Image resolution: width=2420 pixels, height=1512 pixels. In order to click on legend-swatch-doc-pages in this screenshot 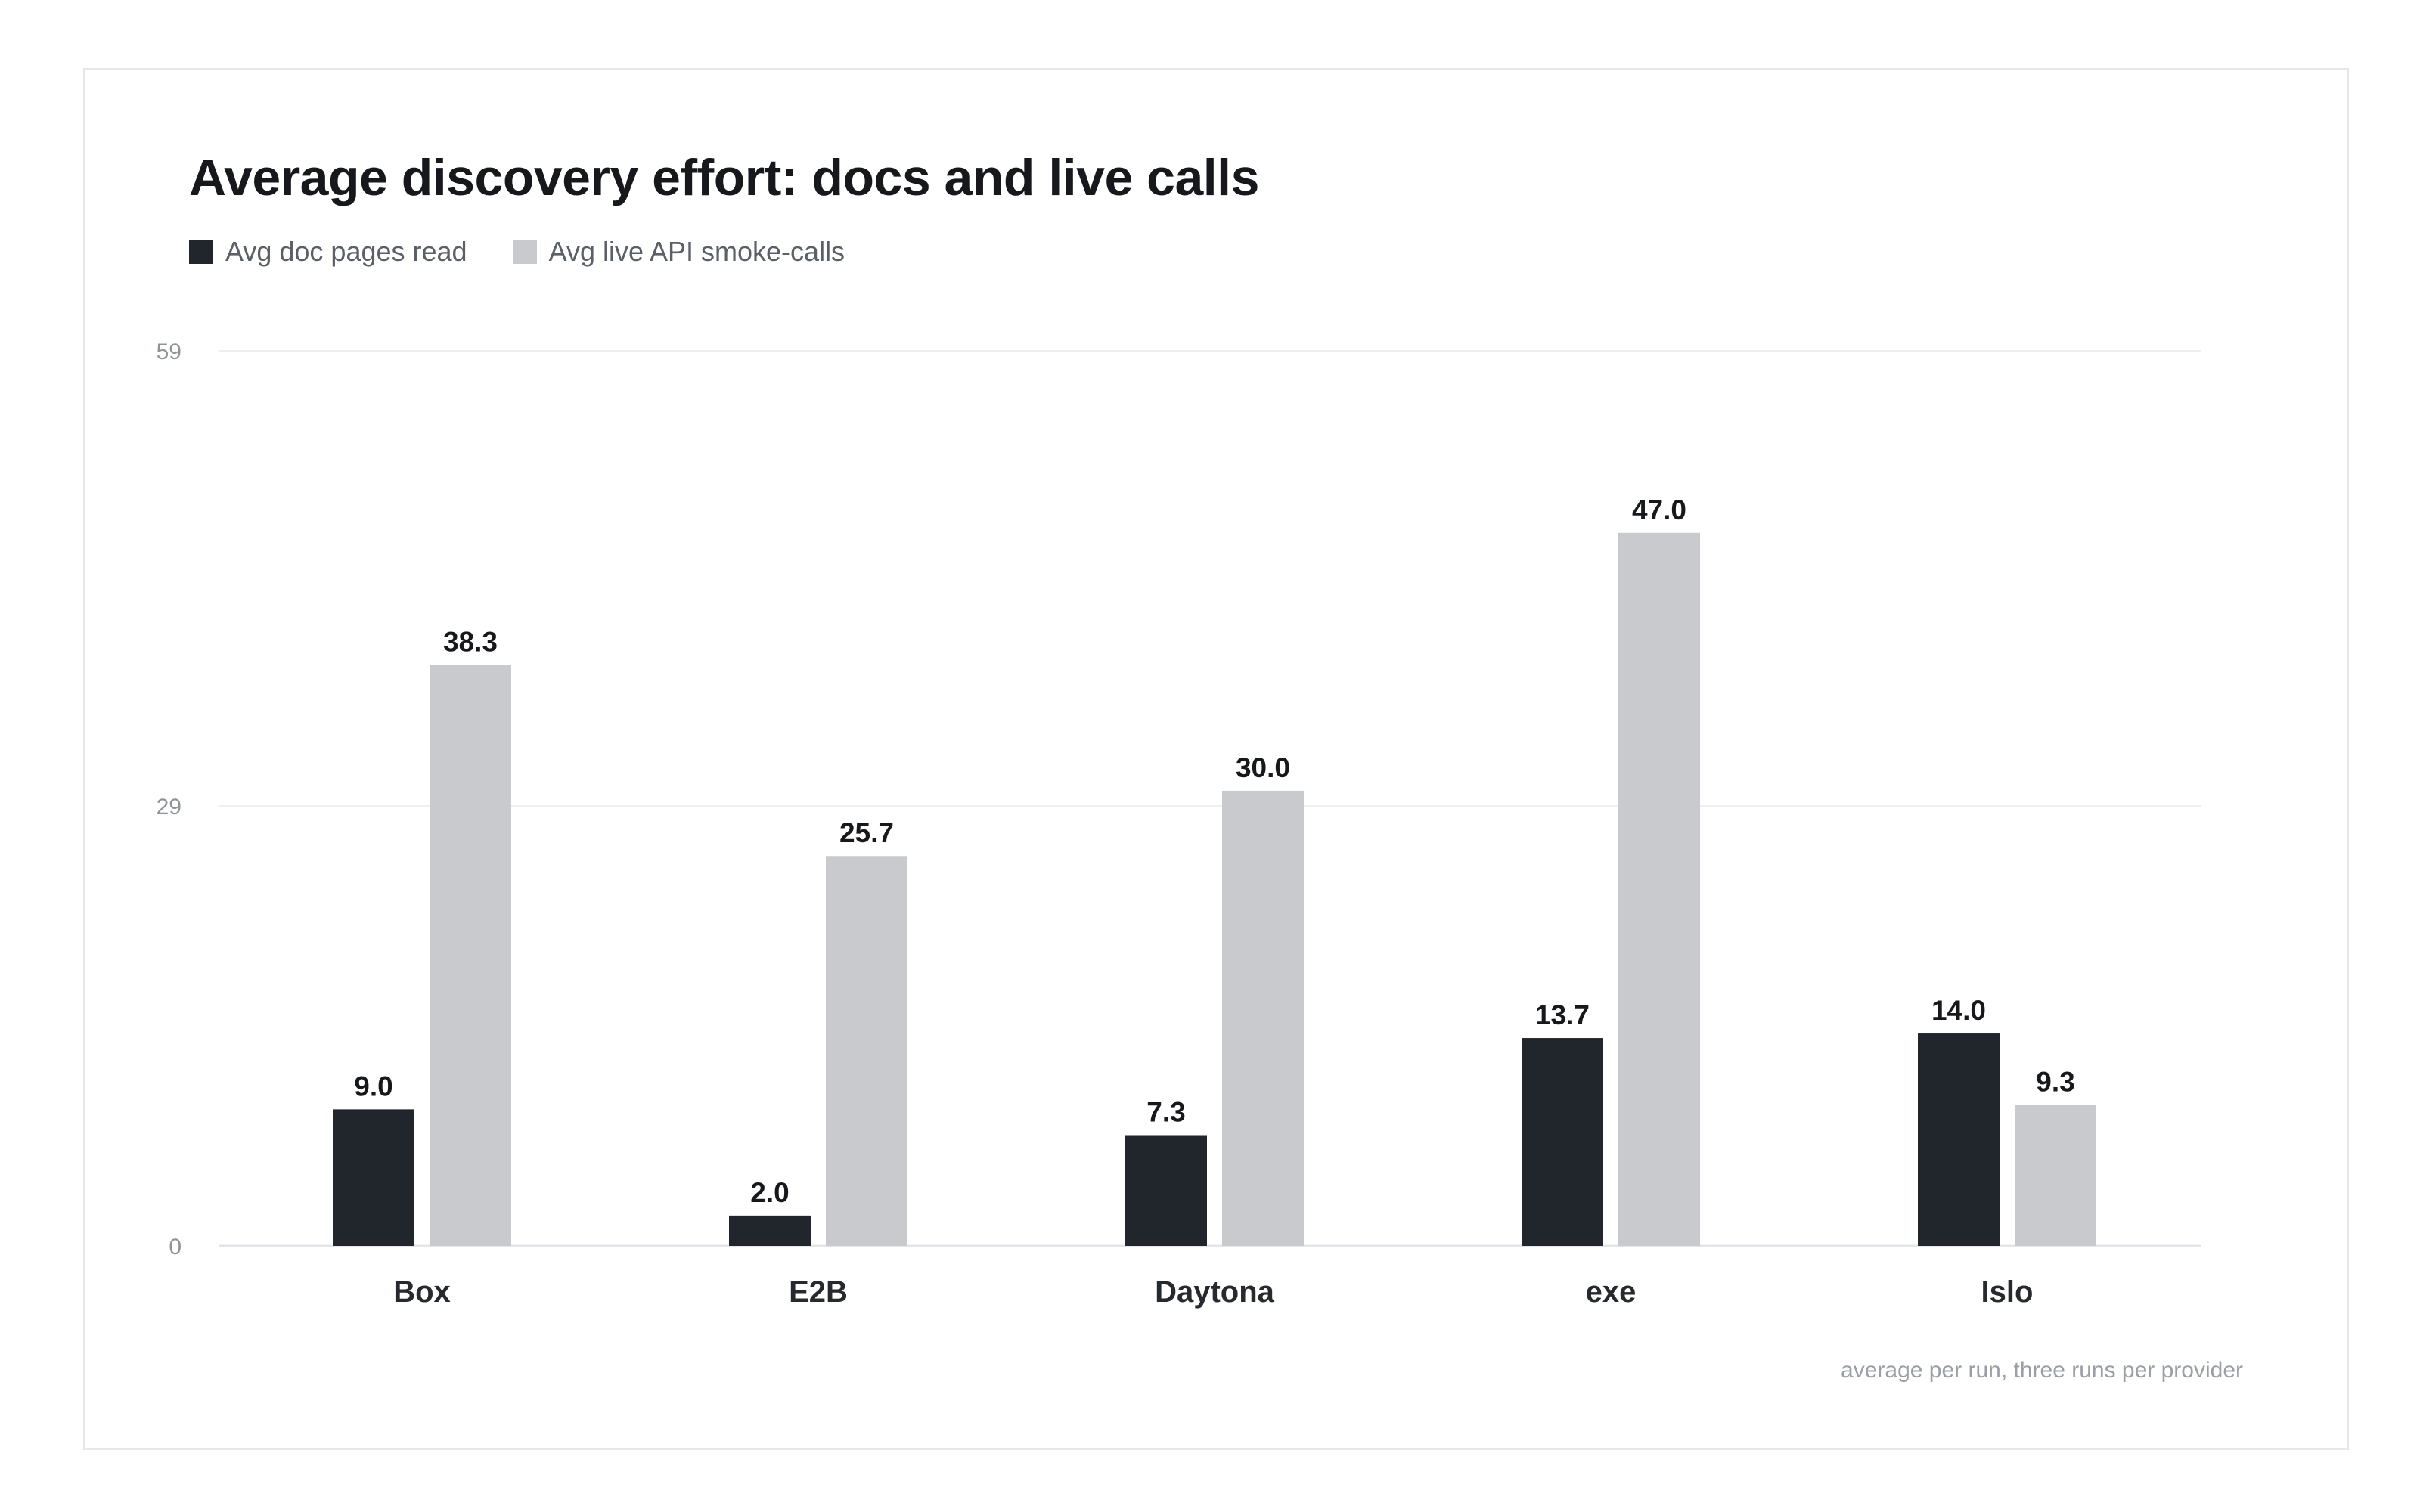, I will do `click(201, 252)`.